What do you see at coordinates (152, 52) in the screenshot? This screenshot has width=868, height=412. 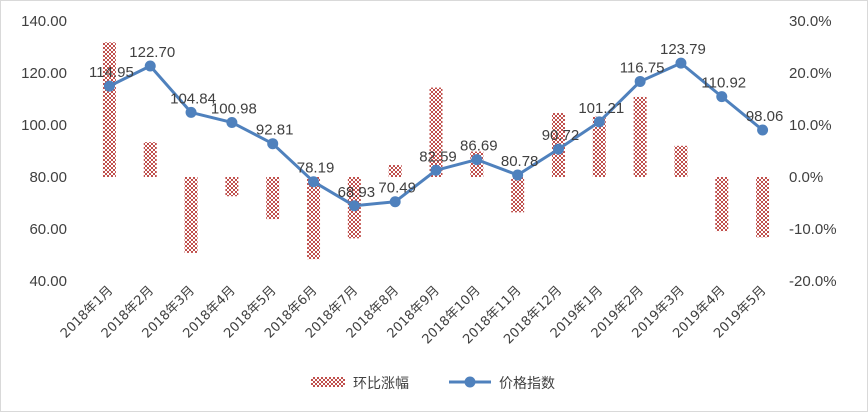 I see `price-index-data-label: 122.70` at bounding box center [152, 52].